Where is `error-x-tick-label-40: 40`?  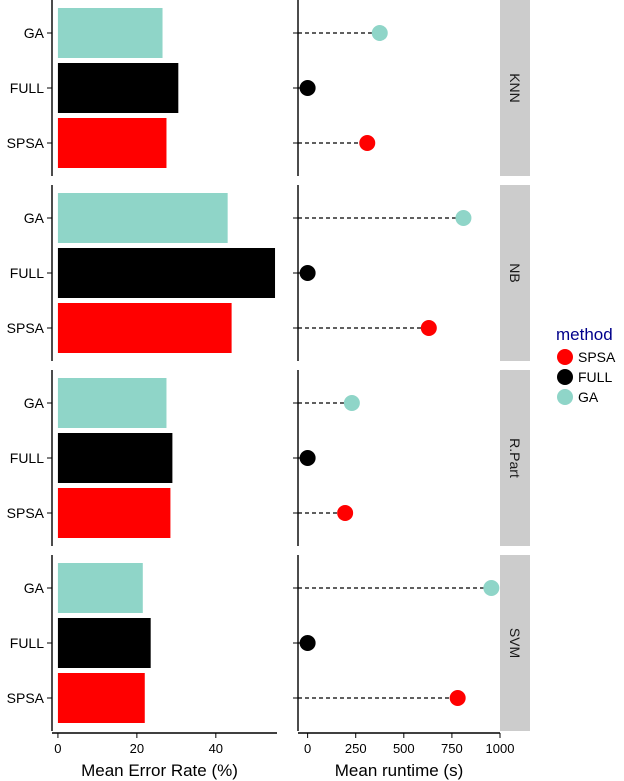
error-x-tick-label-40: 40 is located at coordinates (216, 748).